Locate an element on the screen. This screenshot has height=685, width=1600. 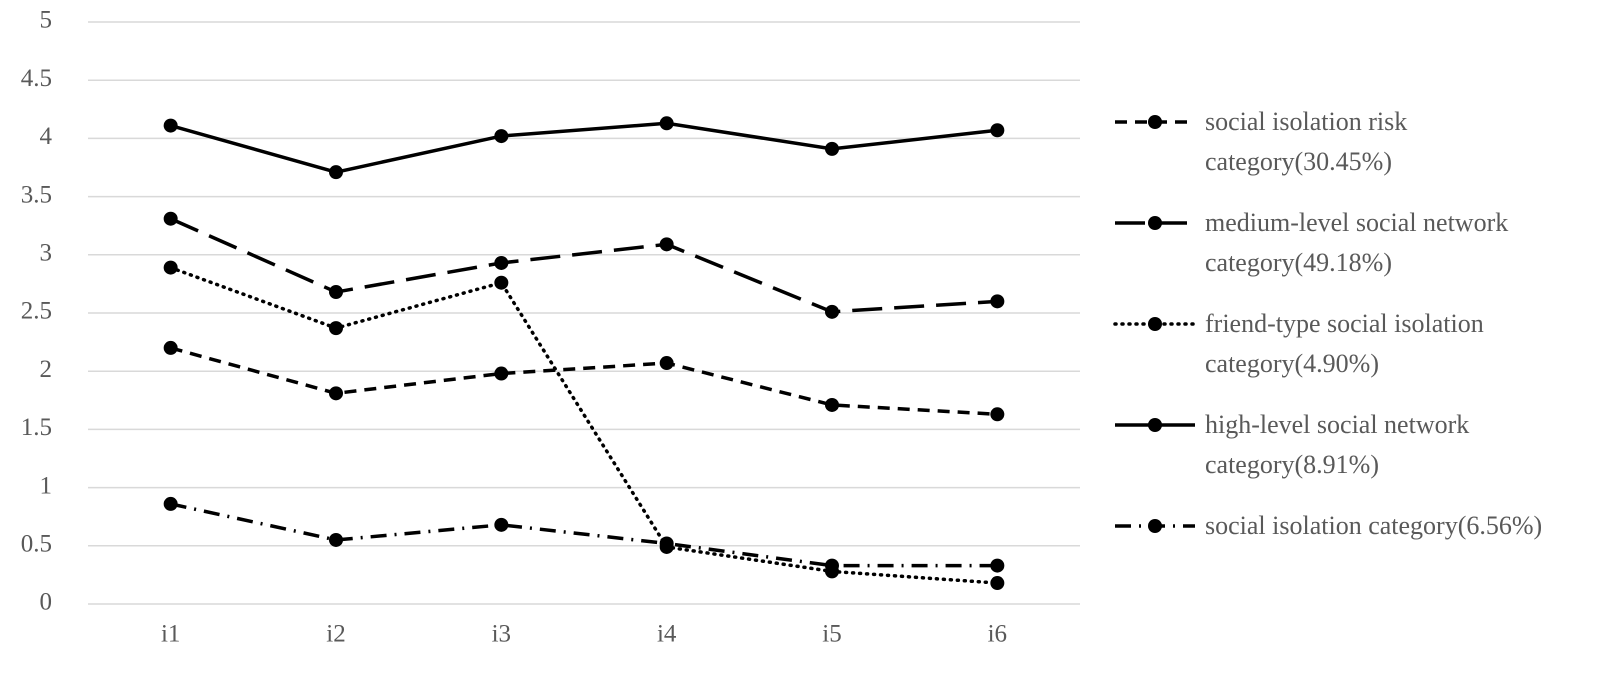
y-tick-label: 3 is located at coordinates (46, 253).